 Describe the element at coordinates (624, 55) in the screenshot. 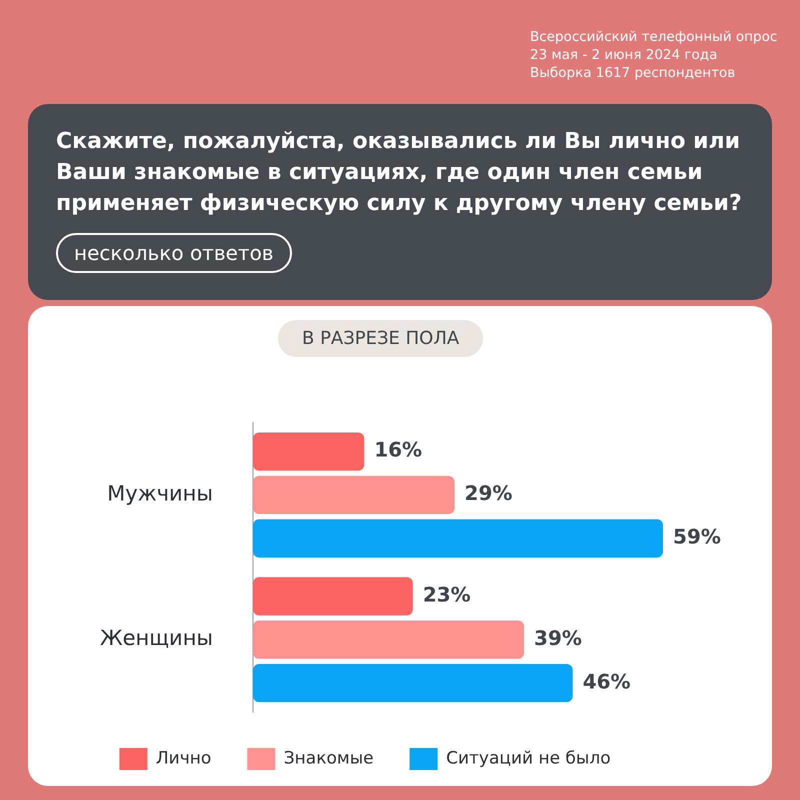

I see `text: 23 мая - 2 июня 2024 года` at that location.